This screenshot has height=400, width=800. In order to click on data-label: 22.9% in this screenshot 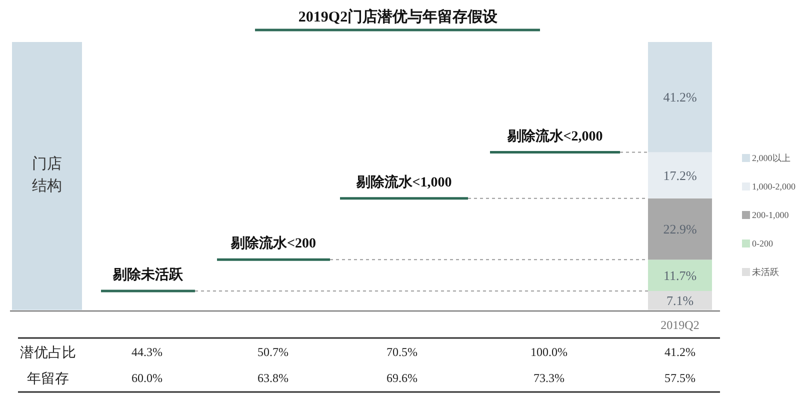, I will do `click(680, 229)`.